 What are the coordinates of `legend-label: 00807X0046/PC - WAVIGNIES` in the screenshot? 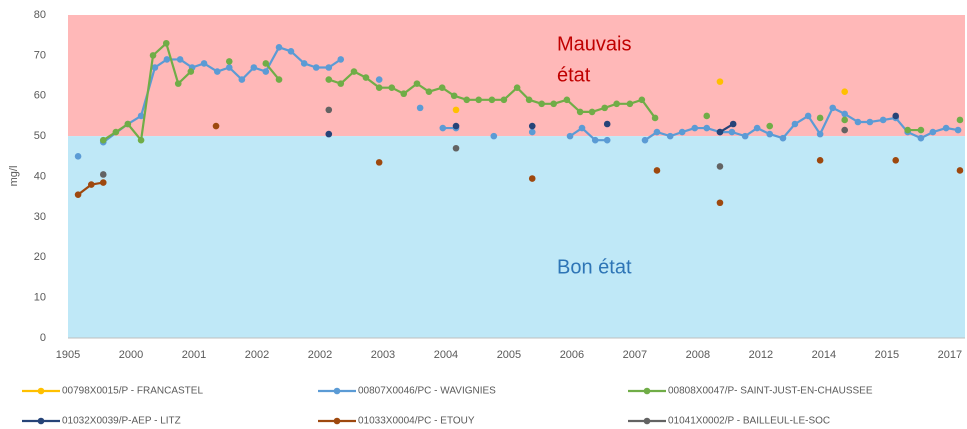 It's located at (427, 391).